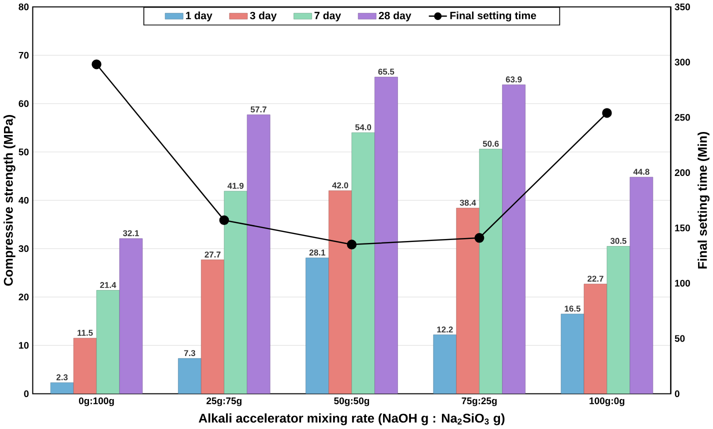 The width and height of the screenshot is (713, 429). Describe the element at coordinates (682, 62) in the screenshot. I see `y2-tick-label: 300` at that location.